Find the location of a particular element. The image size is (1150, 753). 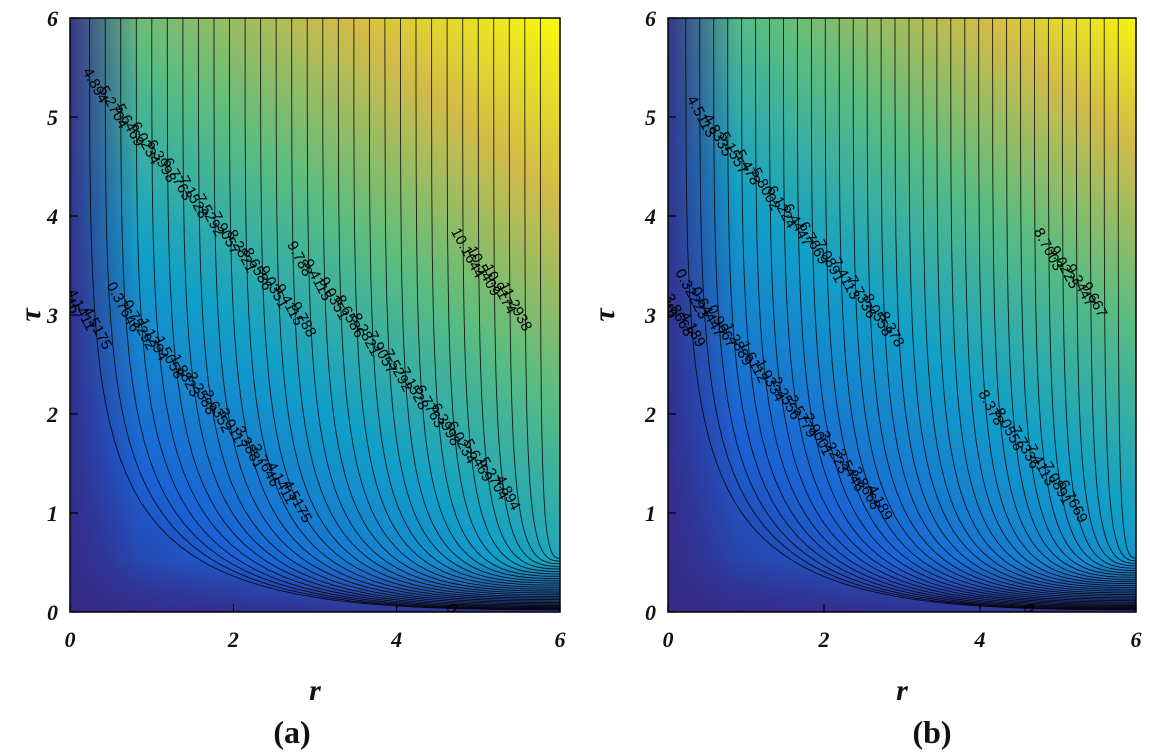

contour-label: 2.6352 is located at coordinates (17, 238).